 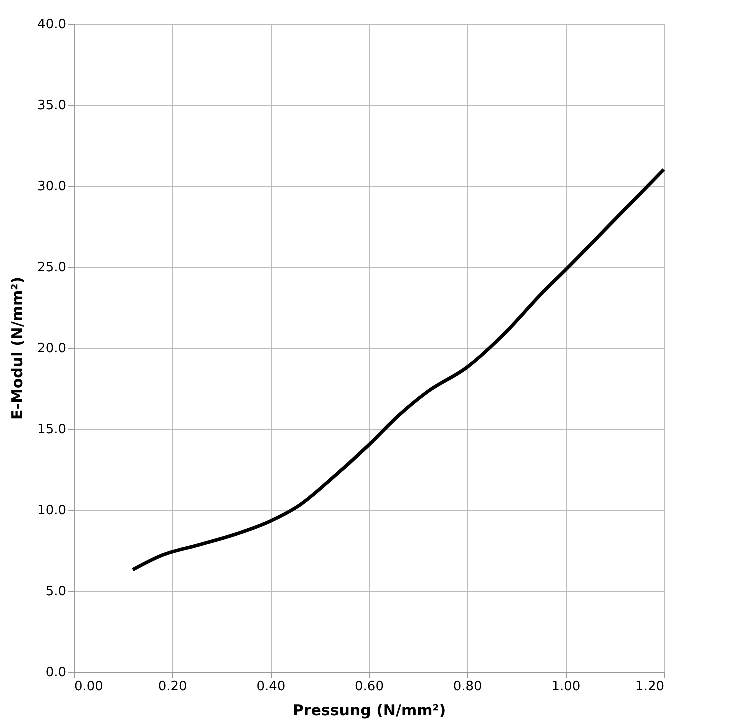 I want to click on y-tick-label: 40.0, so click(x=52, y=25).